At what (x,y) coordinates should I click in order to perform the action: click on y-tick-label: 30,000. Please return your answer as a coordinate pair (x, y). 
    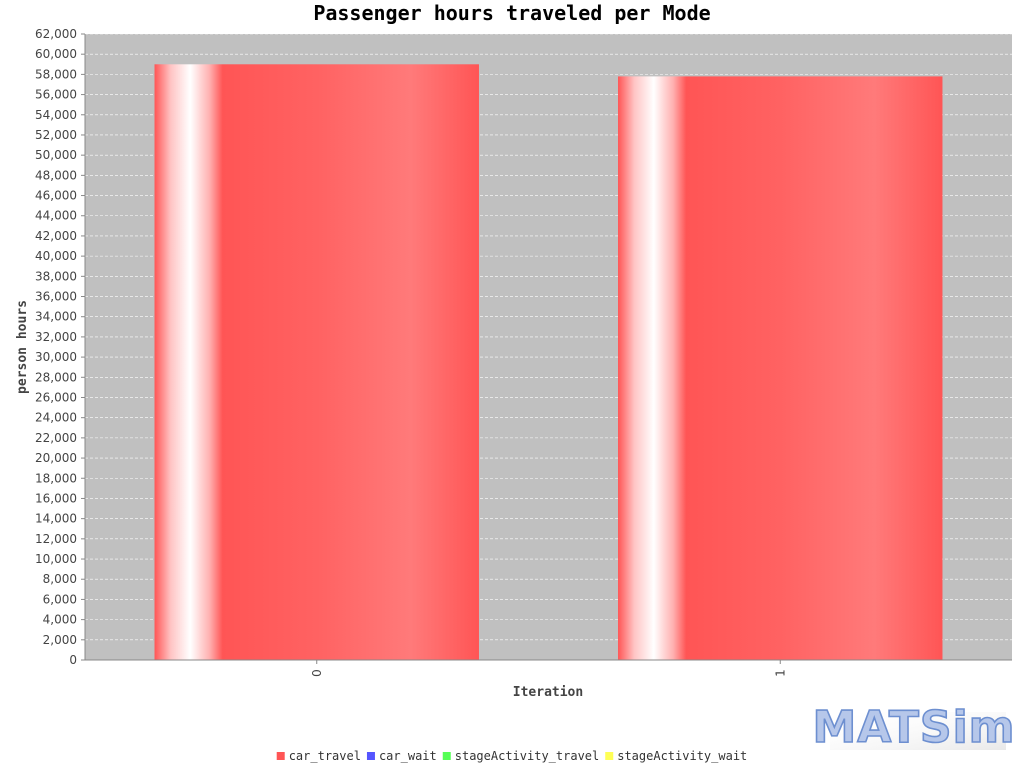
    Looking at the image, I should click on (56, 357).